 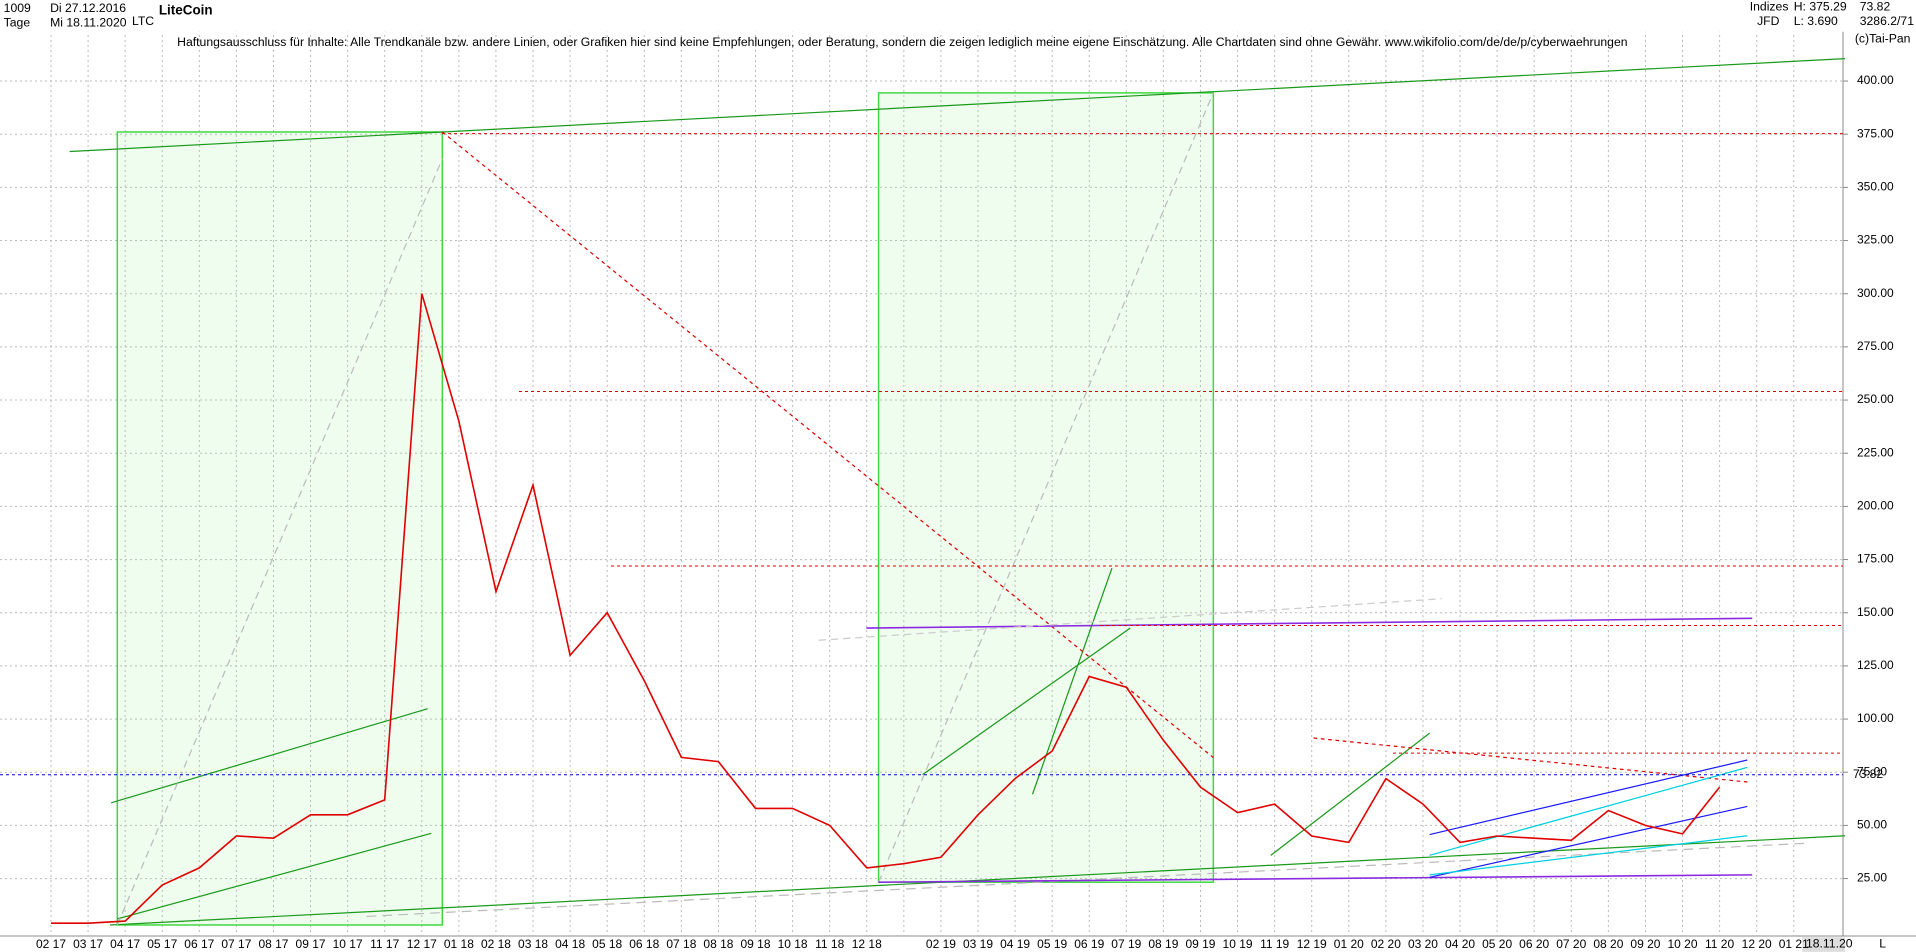 What do you see at coordinates (88, 8) in the screenshot?
I see `start-date: Di 27.12.2016` at bounding box center [88, 8].